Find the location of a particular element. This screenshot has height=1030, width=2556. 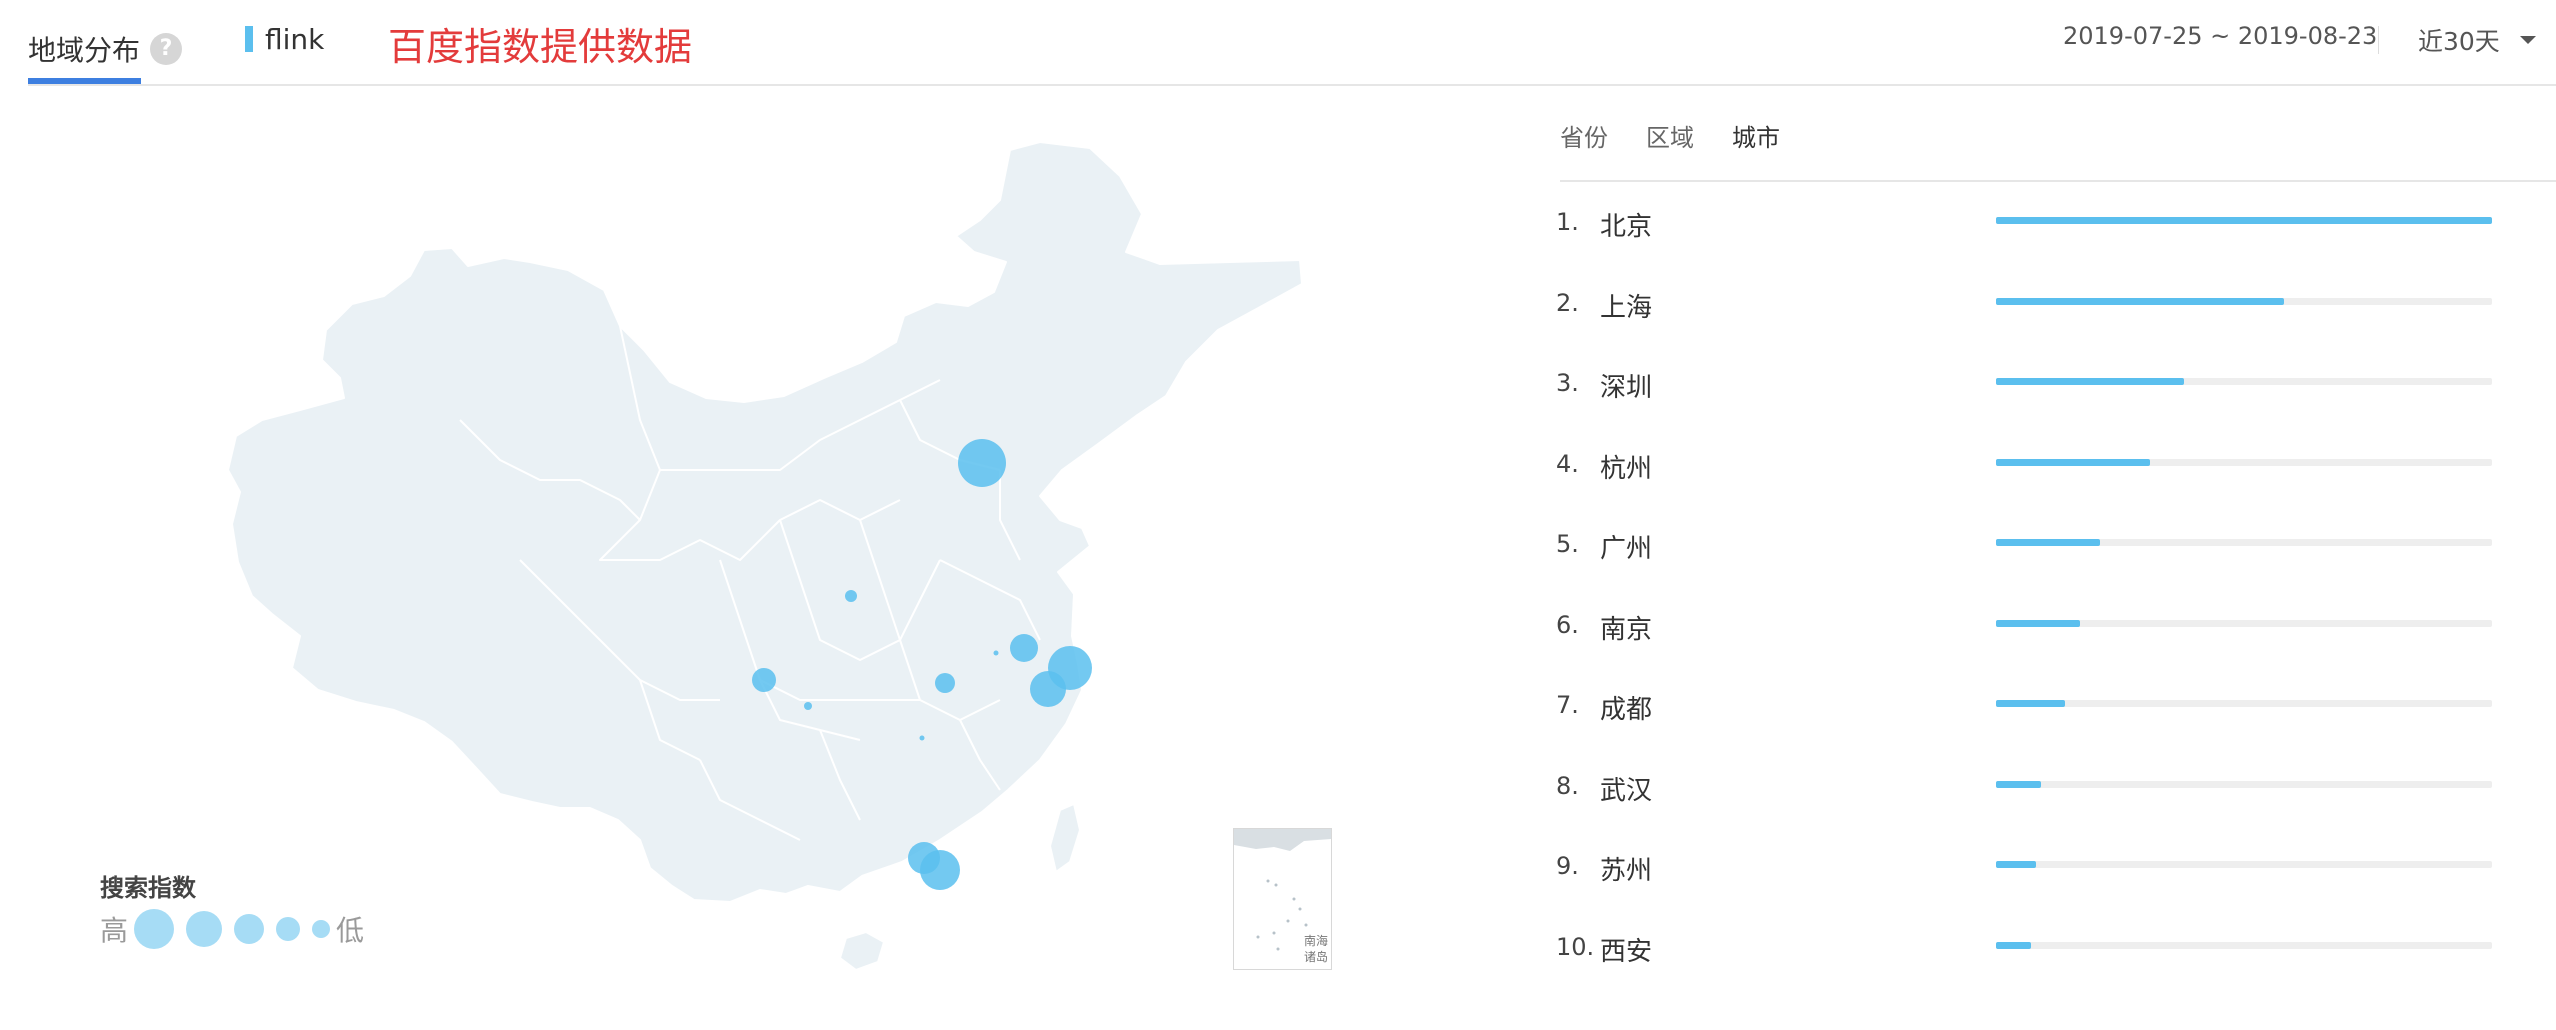

rank-city-name: 深圳 is located at coordinates (1626, 388).